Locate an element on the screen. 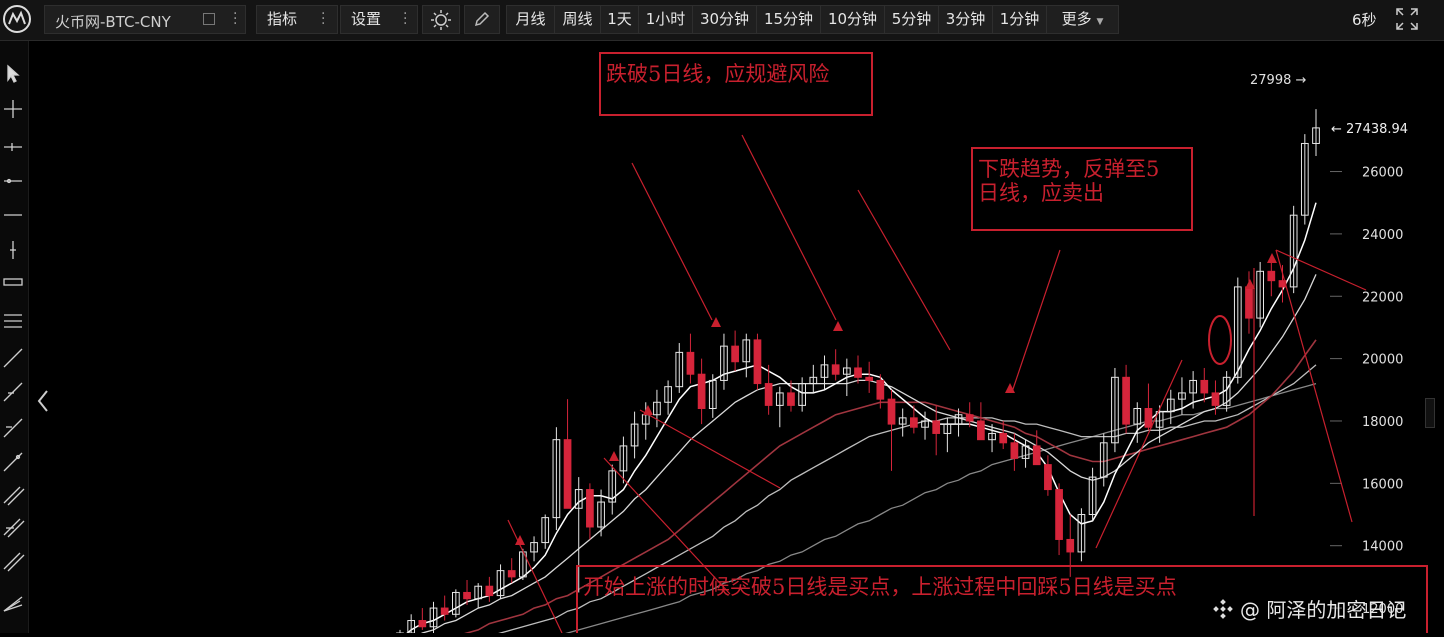 The image size is (1444, 637). pitchfork-icon is located at coordinates (14, 562).